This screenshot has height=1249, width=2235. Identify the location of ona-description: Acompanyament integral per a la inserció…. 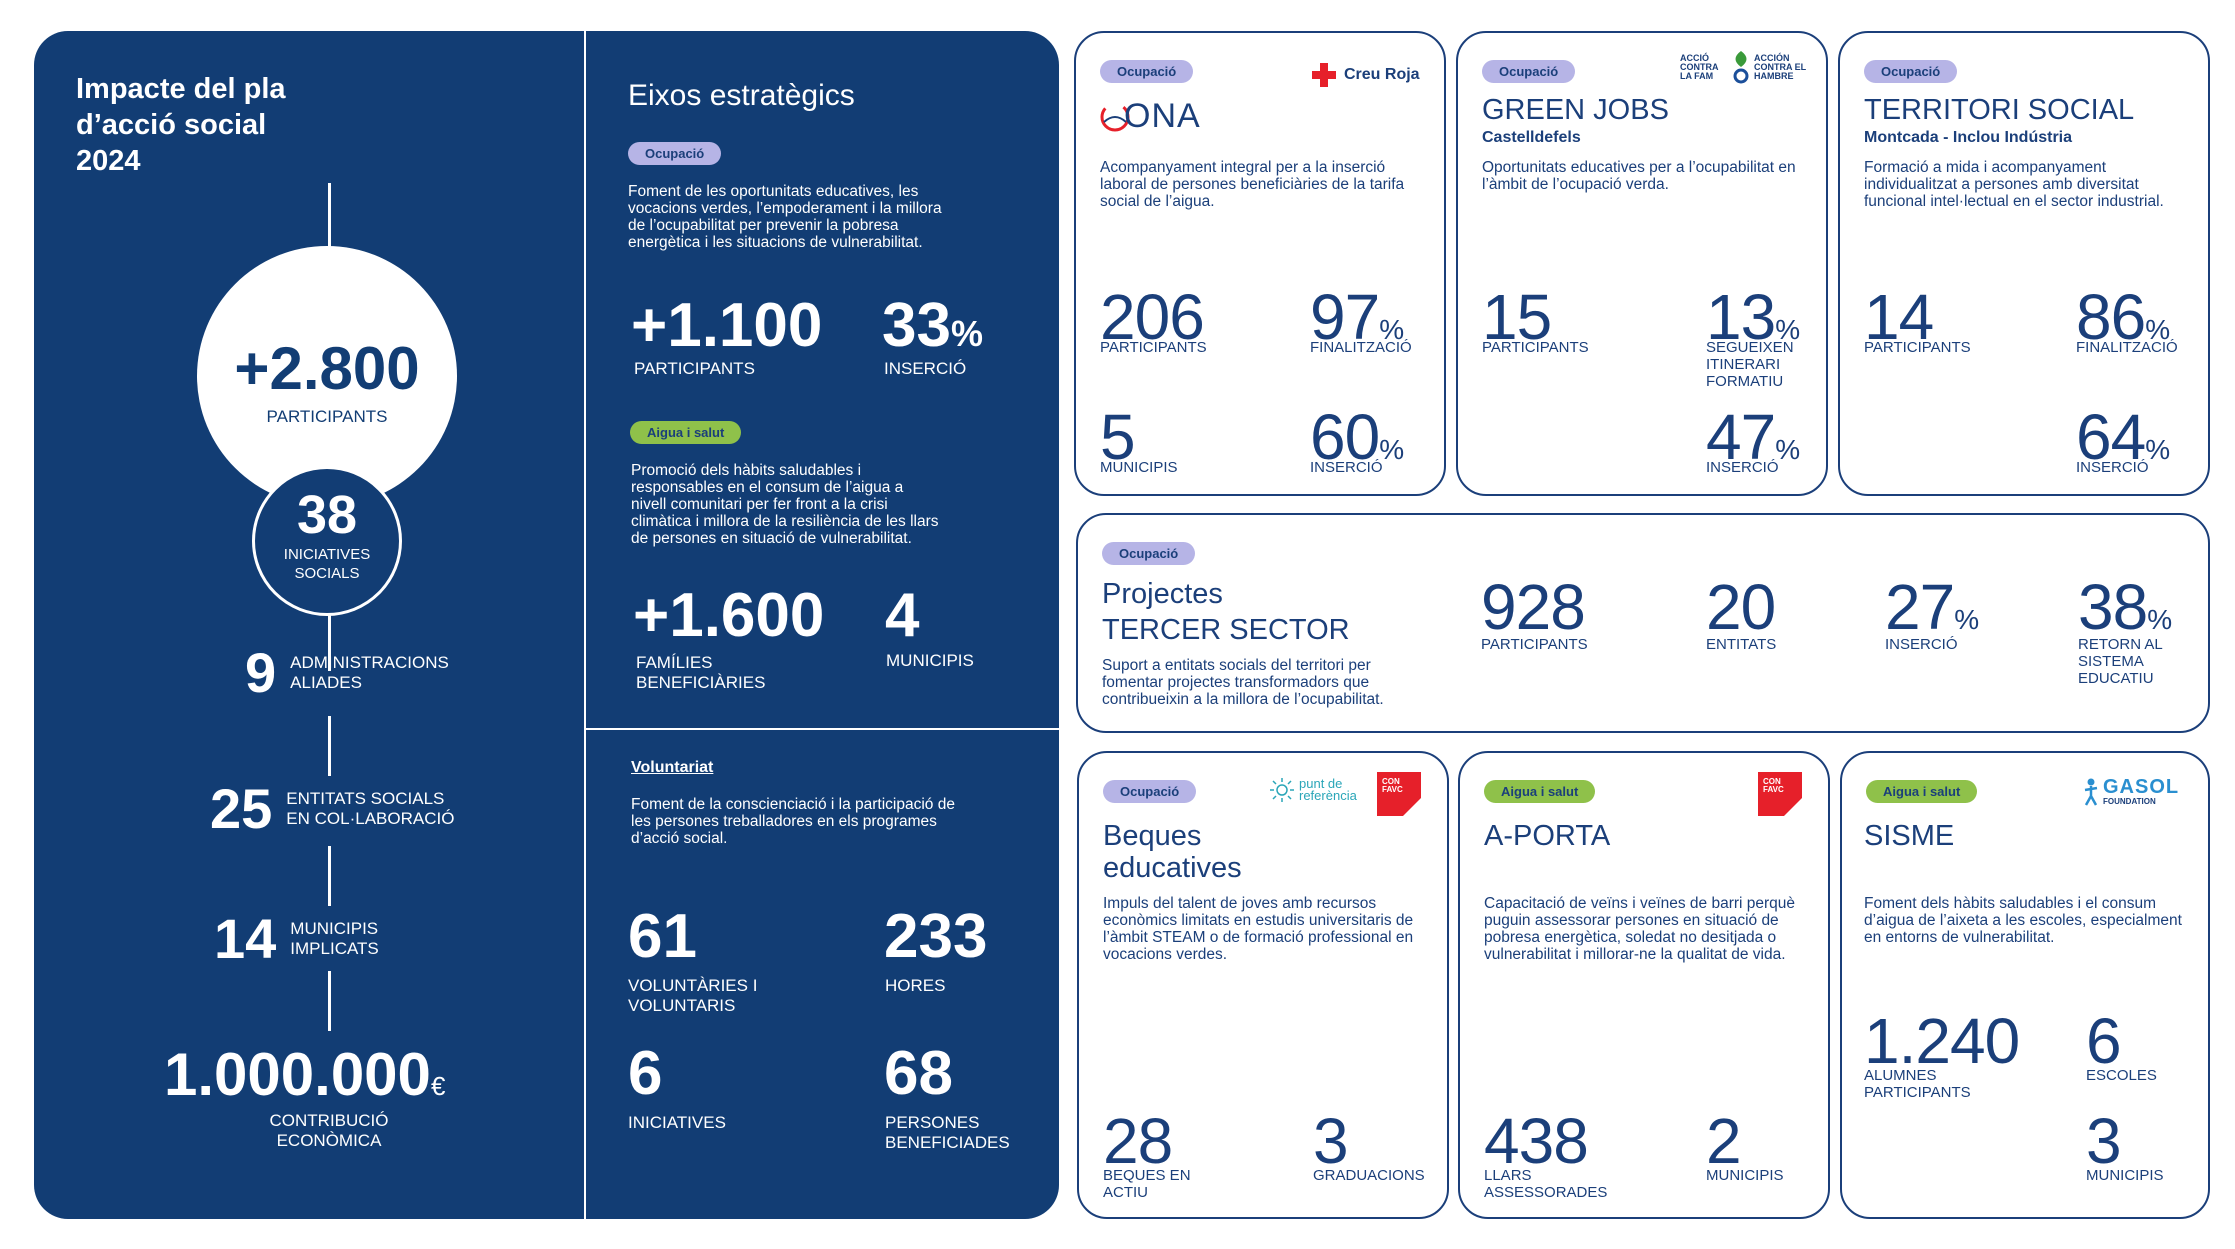
(1252, 184).